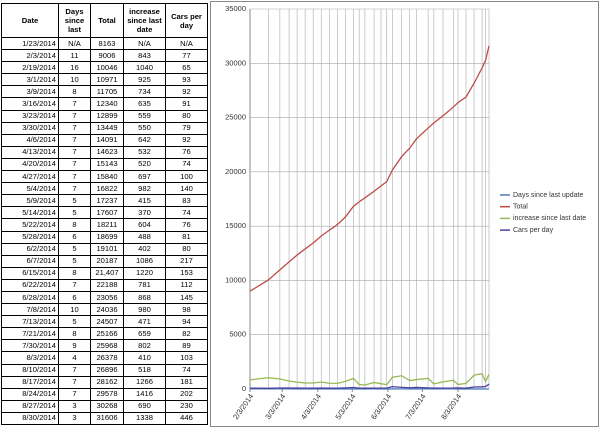  What do you see at coordinates (186, 394) in the screenshot?
I see `table-cell: 202` at bounding box center [186, 394].